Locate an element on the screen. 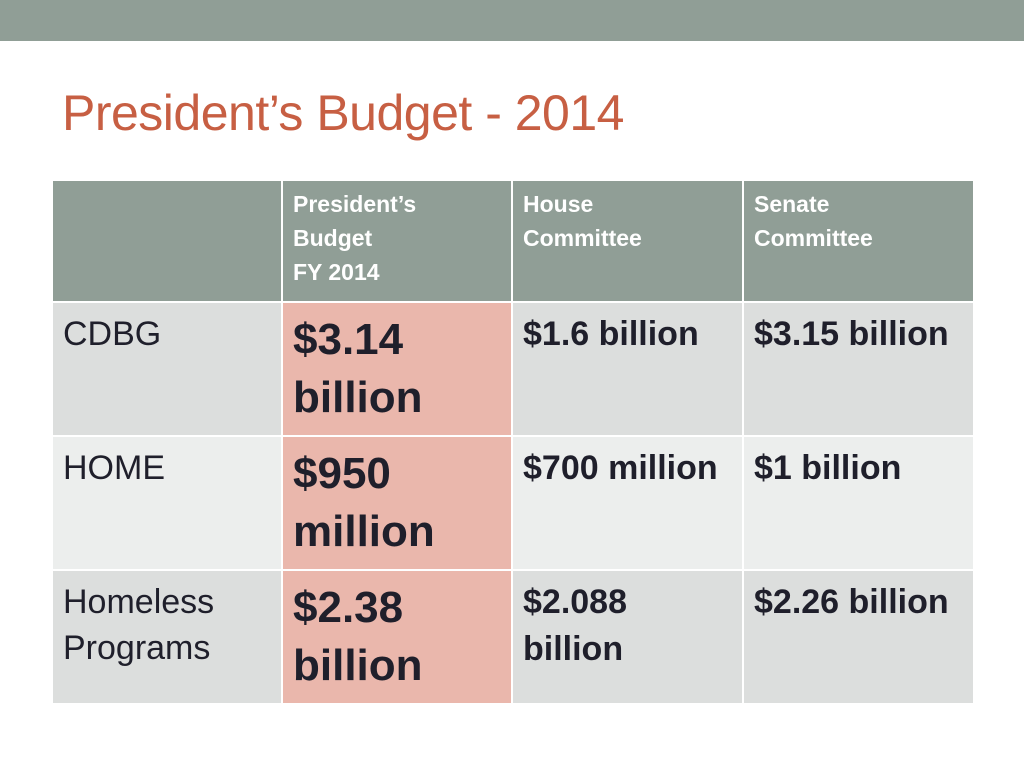 The height and width of the screenshot is (768, 1024). presidents-budget-value: $3.14 billion is located at coordinates (397, 369).